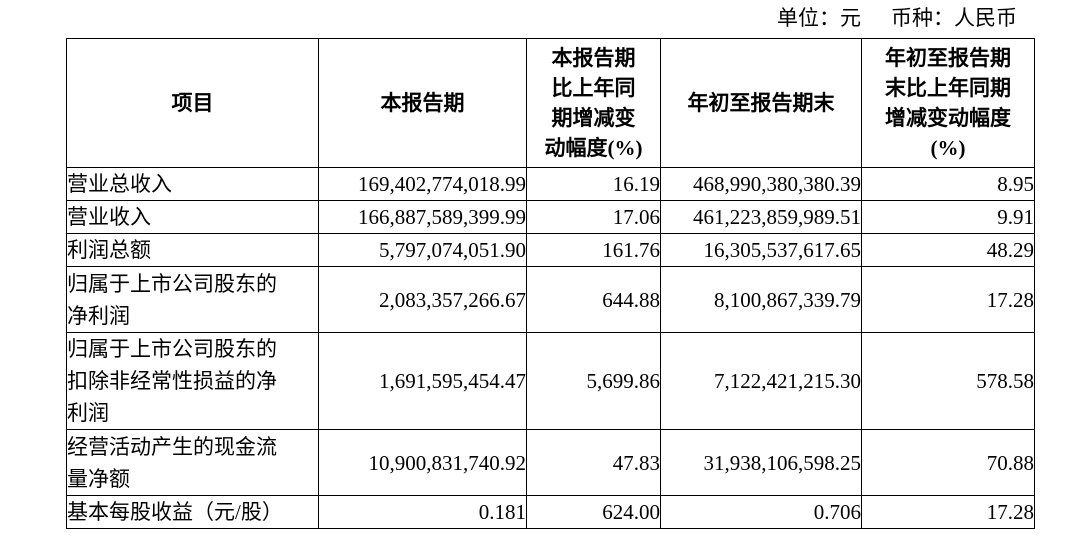  I want to click on table-row: 基本每股收益（元/股） 0.181 624.00 0.706 17.28, so click(550, 512).